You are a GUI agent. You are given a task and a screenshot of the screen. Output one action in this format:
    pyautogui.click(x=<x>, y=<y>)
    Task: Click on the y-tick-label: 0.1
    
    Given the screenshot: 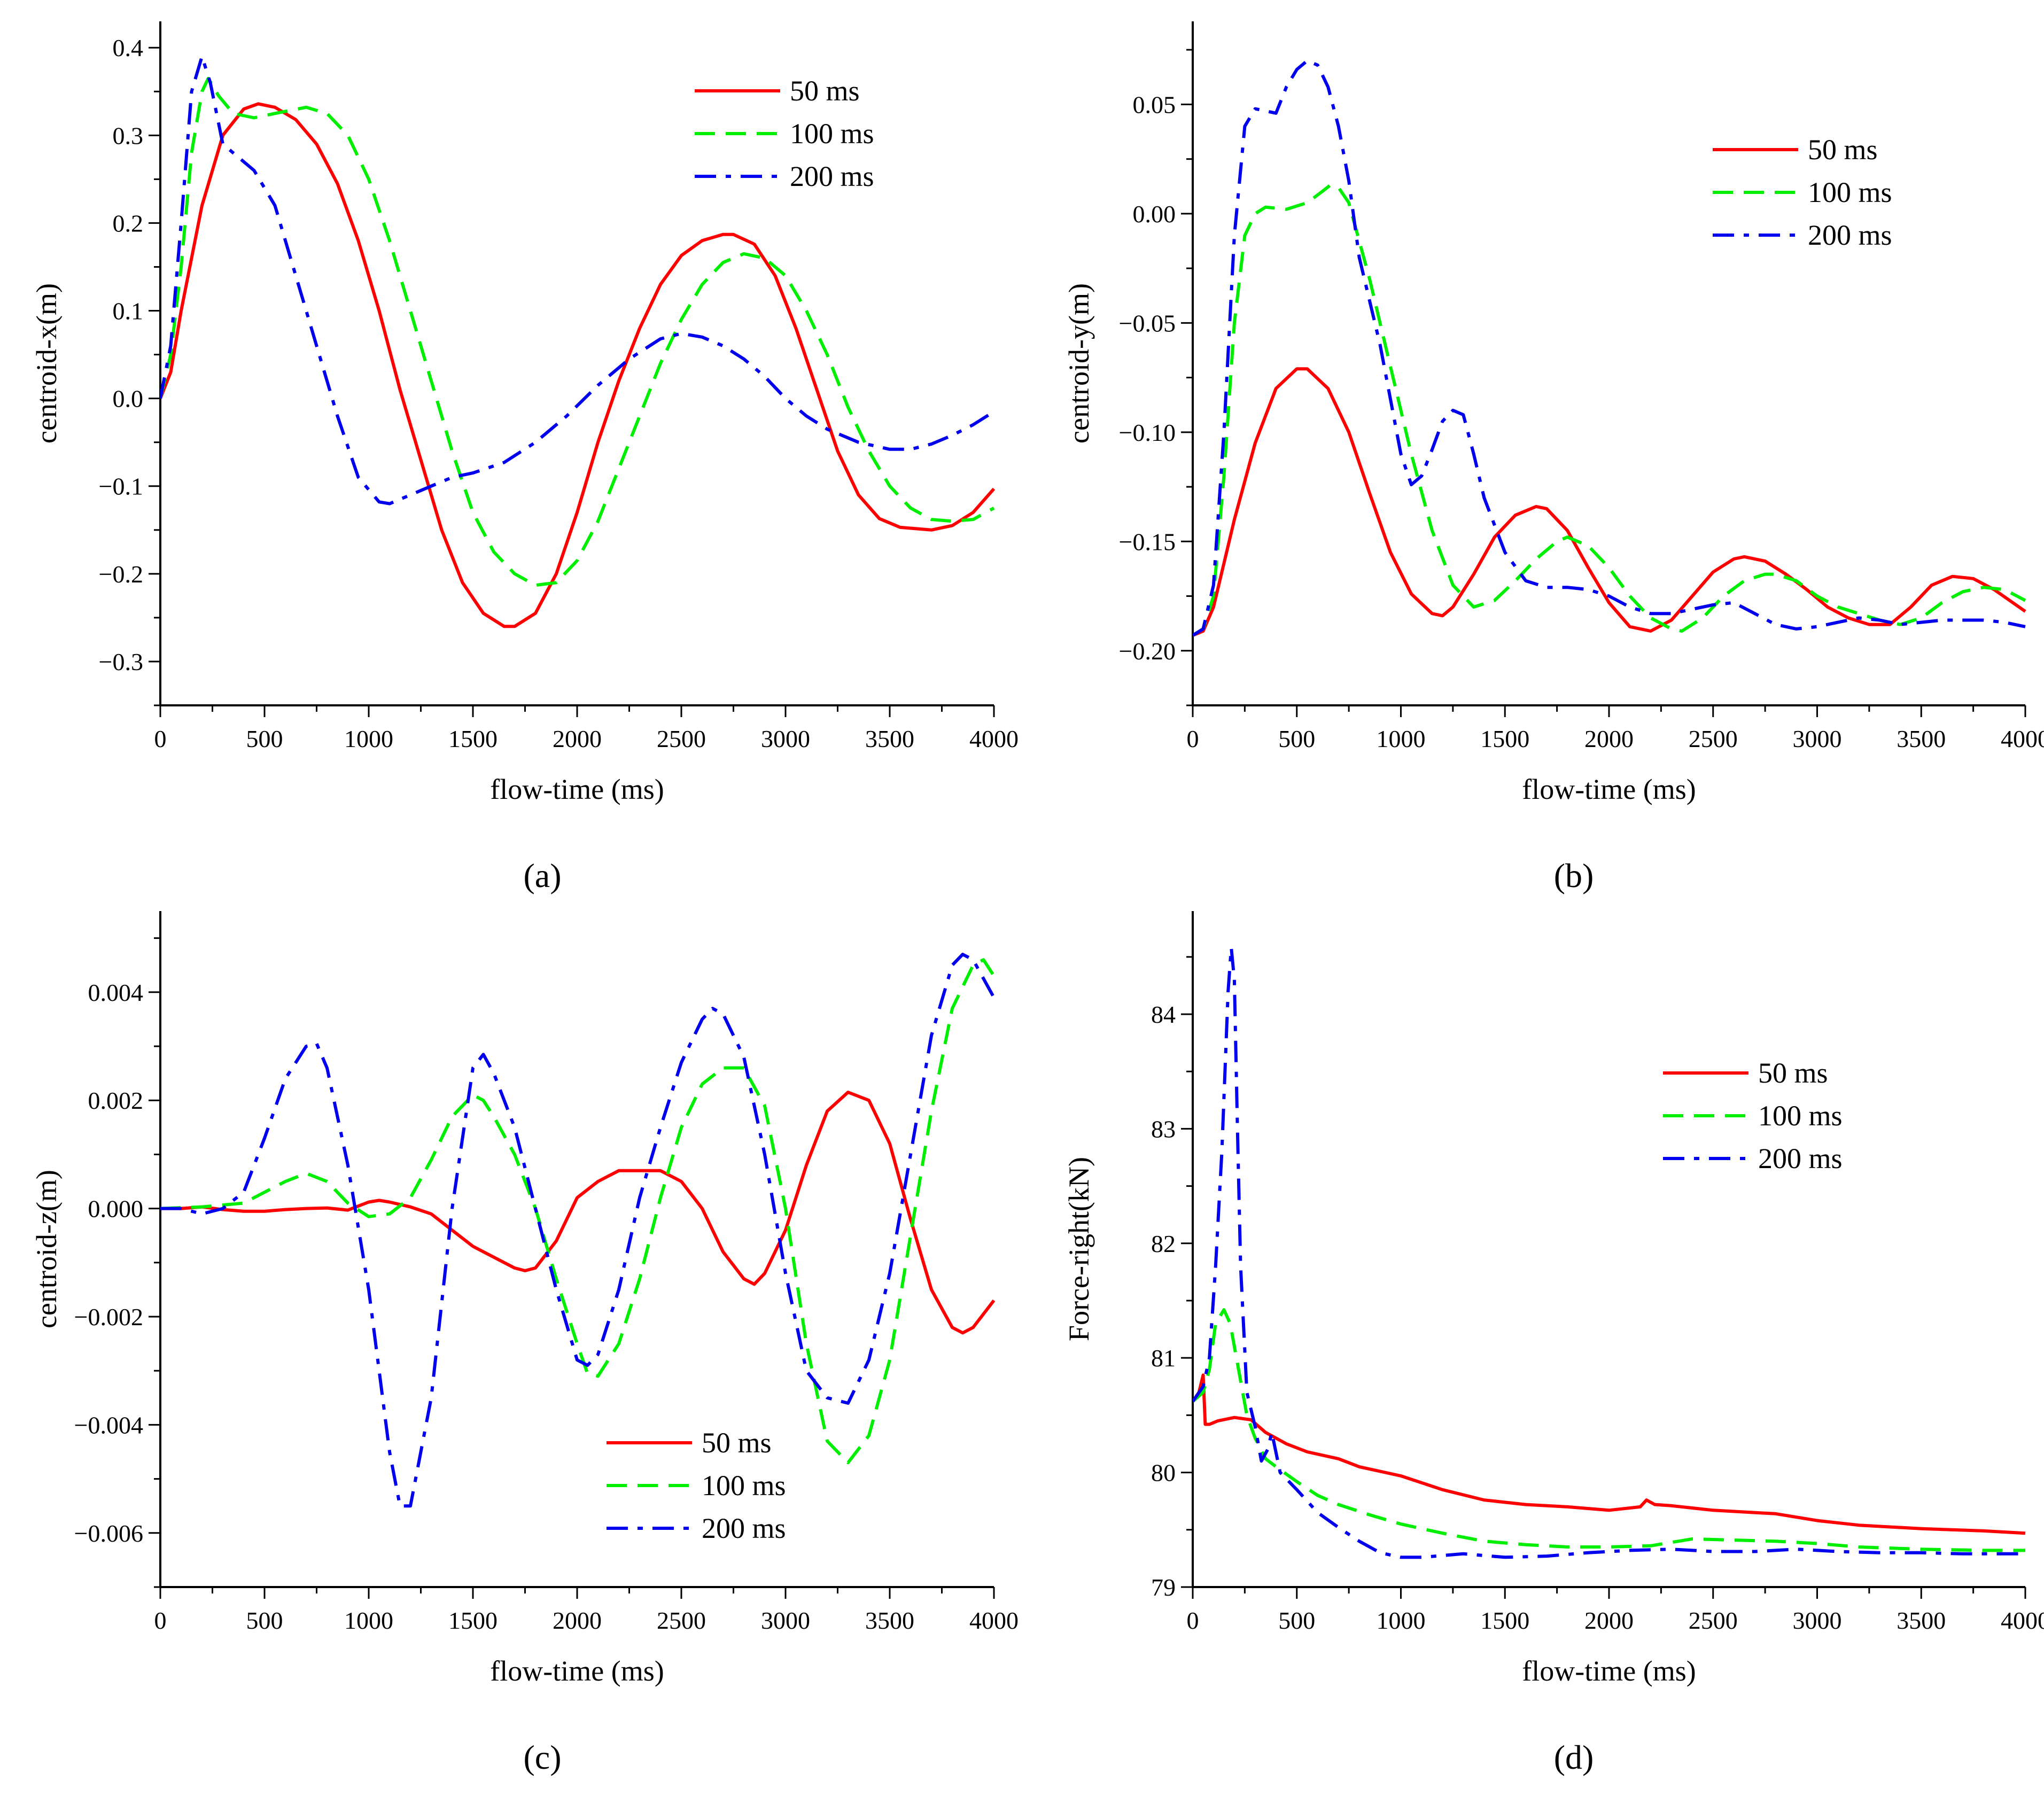 What is the action you would take?
    pyautogui.click(x=128, y=311)
    